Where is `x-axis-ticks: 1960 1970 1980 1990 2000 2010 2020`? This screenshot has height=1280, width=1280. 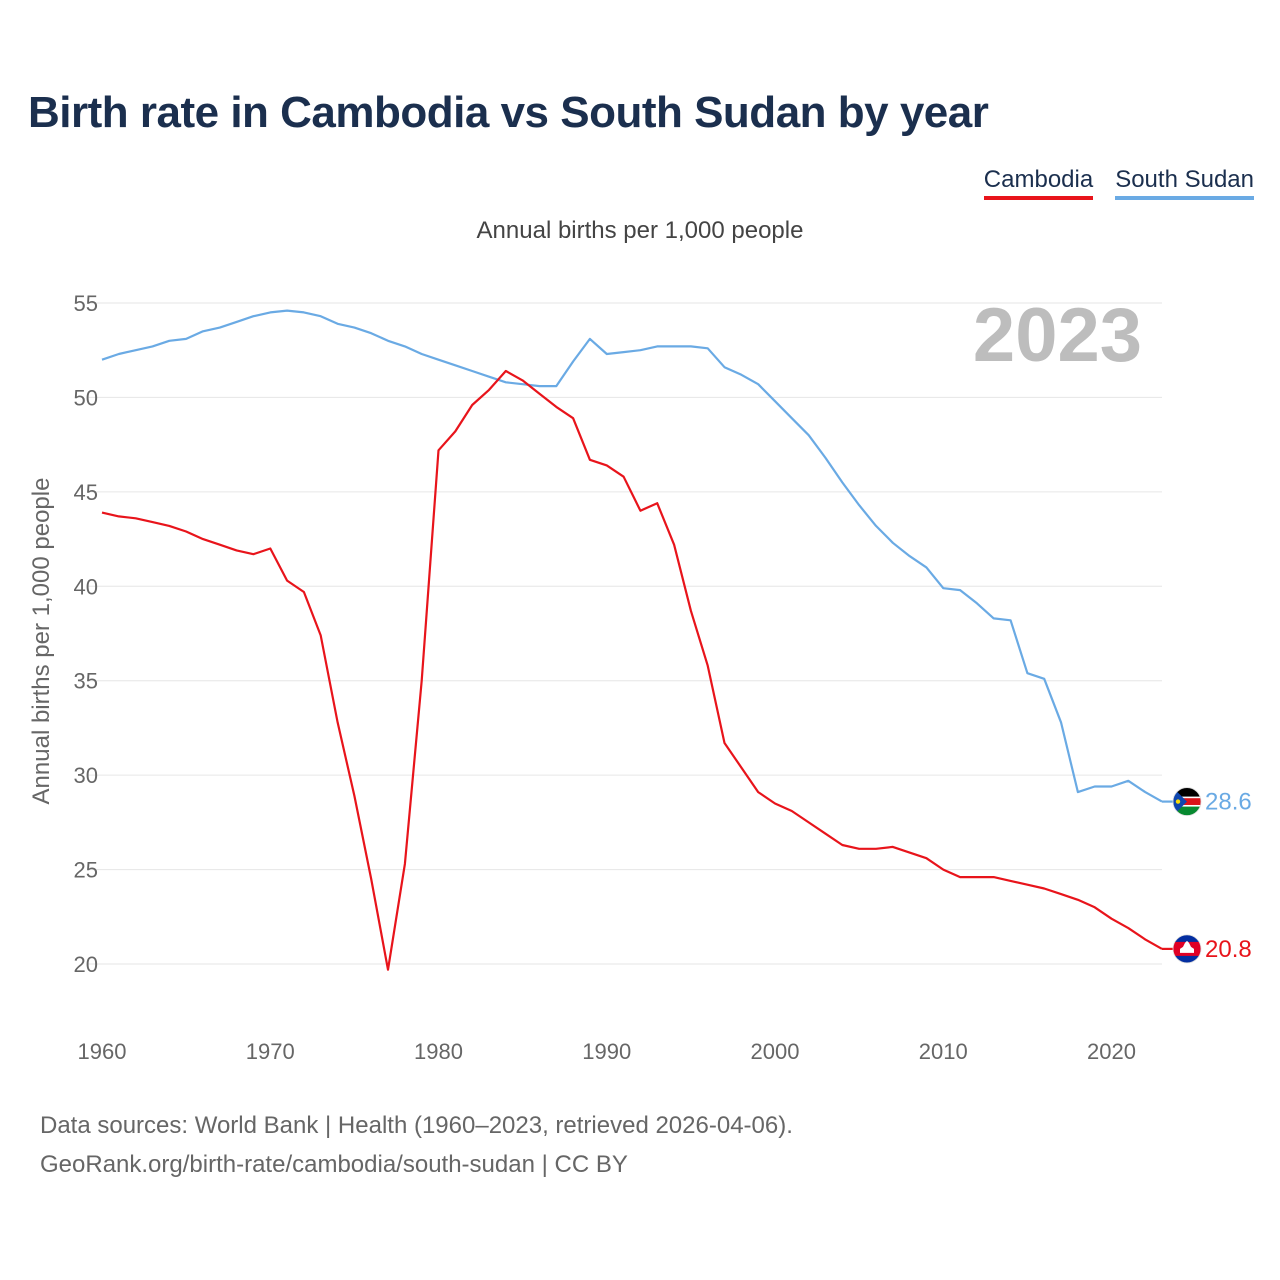
x-axis-ticks: 1960 1970 1980 1990 2000 2010 2020 is located at coordinates (607, 1051).